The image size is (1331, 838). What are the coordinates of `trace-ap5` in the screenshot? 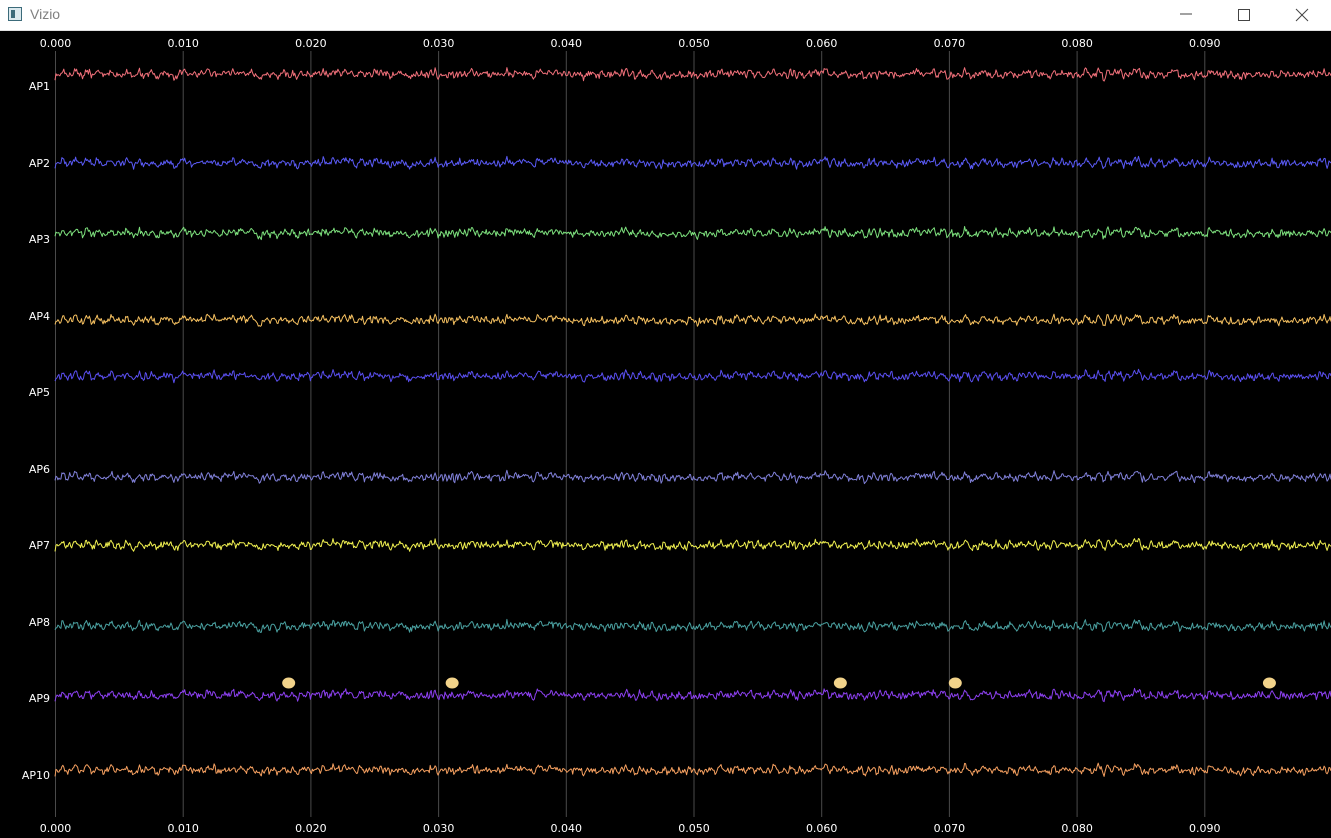 It's located at (692, 376).